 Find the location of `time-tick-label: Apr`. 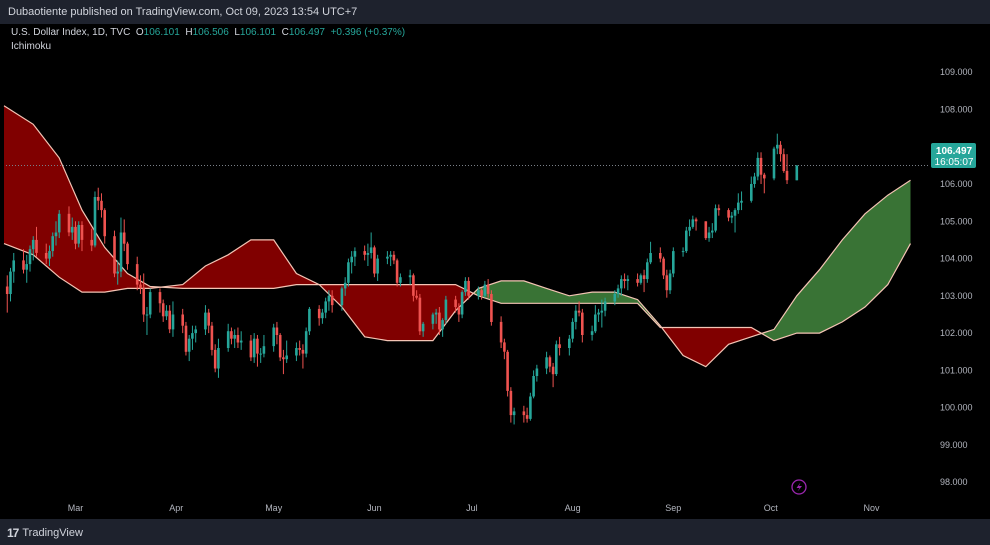

time-tick-label: Apr is located at coordinates (176, 508).